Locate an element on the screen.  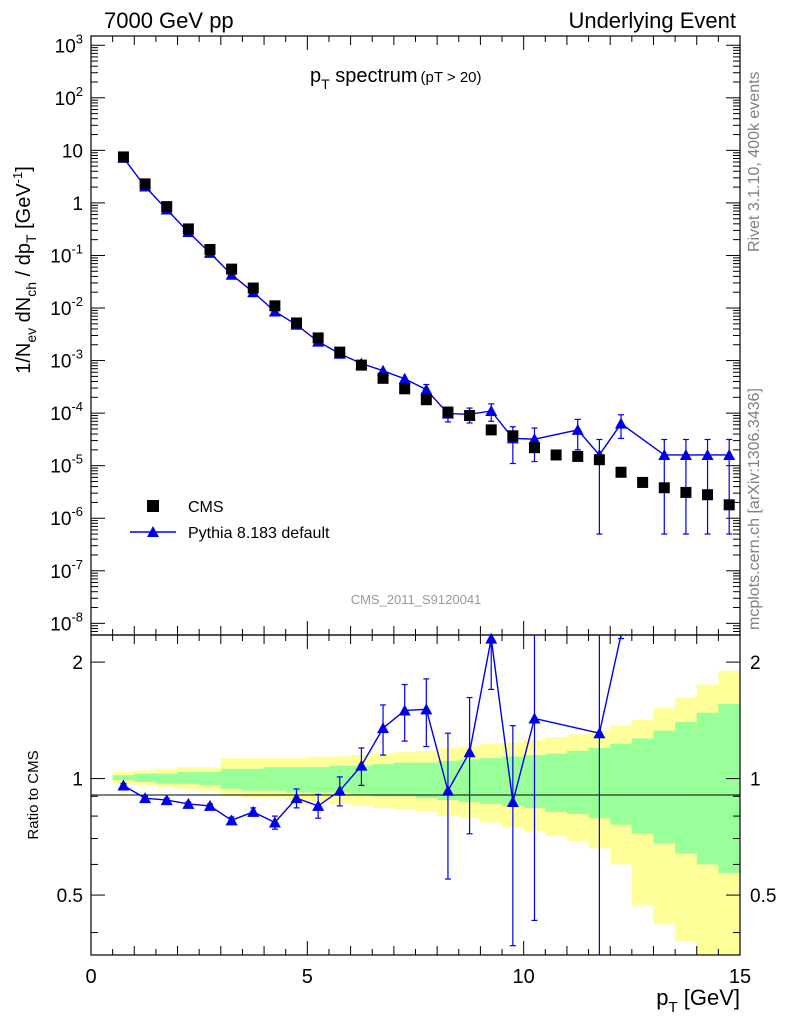
plot-title: pT spectrum (pT > 20) is located at coordinates (396, 78).